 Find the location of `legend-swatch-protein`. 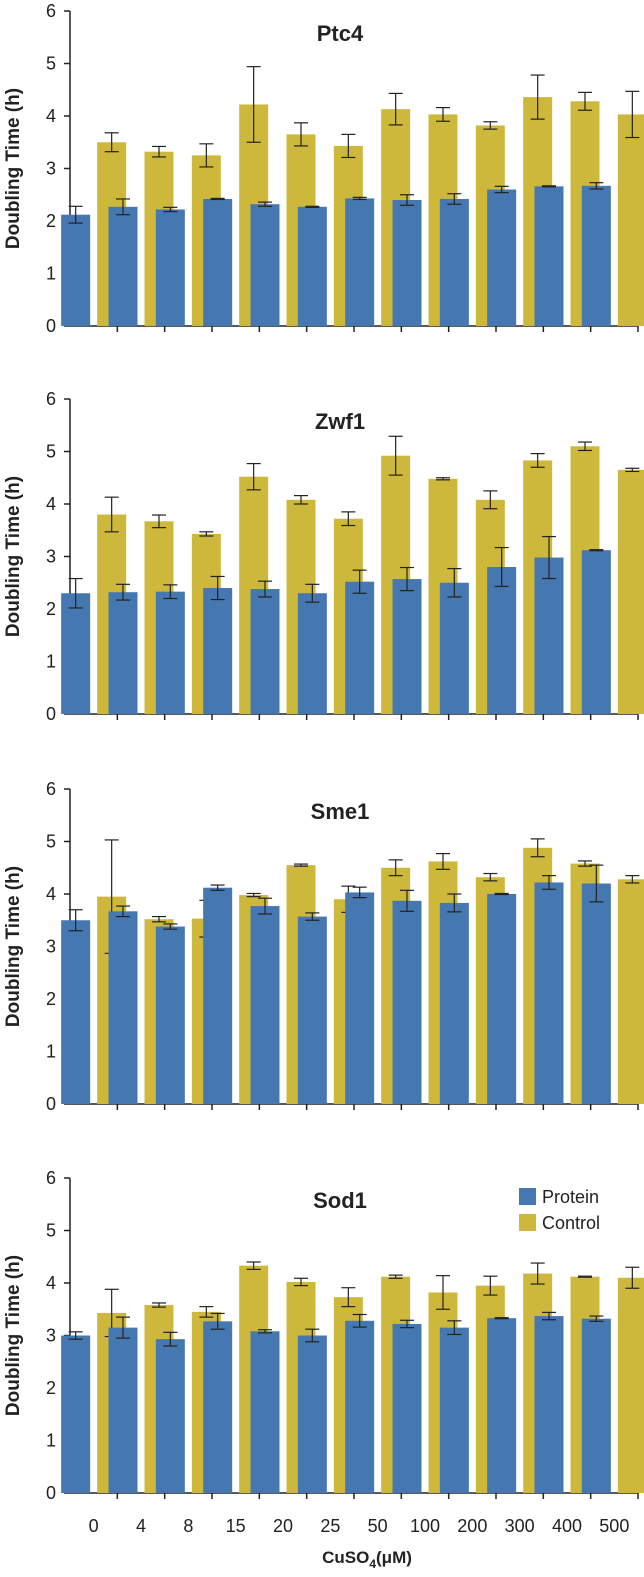

legend-swatch-protein is located at coordinates (527, 1196).